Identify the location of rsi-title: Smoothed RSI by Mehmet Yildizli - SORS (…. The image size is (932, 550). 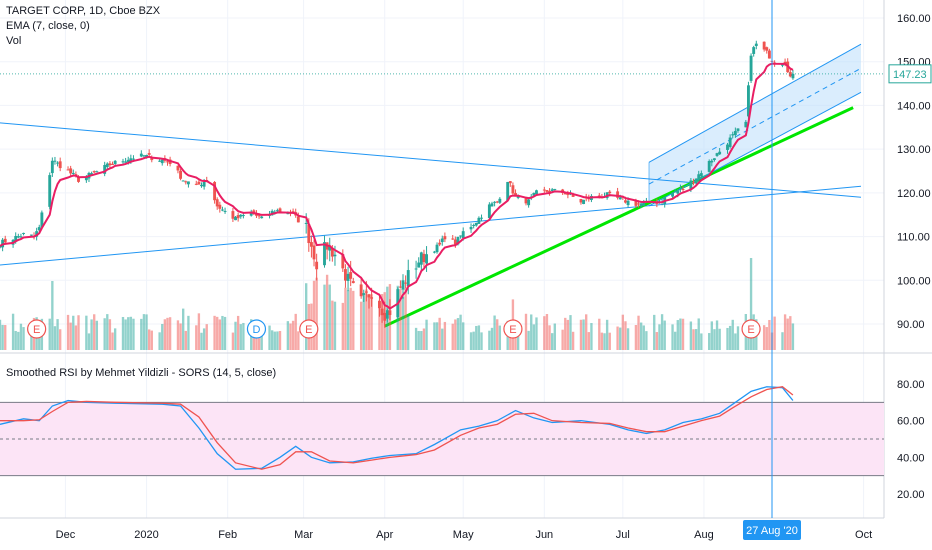
(141, 373).